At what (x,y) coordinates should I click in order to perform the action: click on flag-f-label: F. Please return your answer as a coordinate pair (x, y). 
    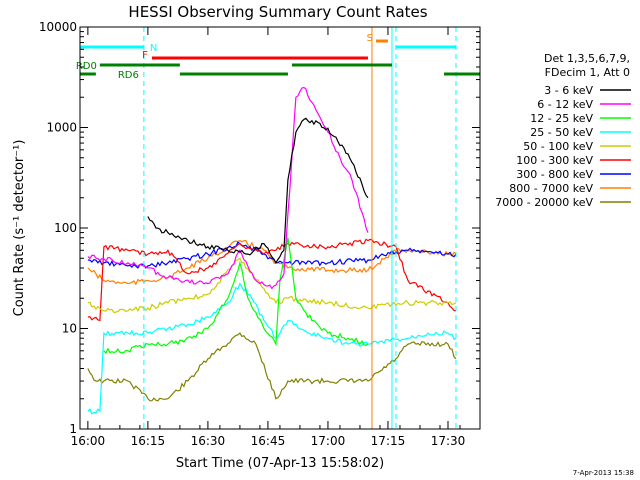
    Looking at the image, I should click on (145, 55).